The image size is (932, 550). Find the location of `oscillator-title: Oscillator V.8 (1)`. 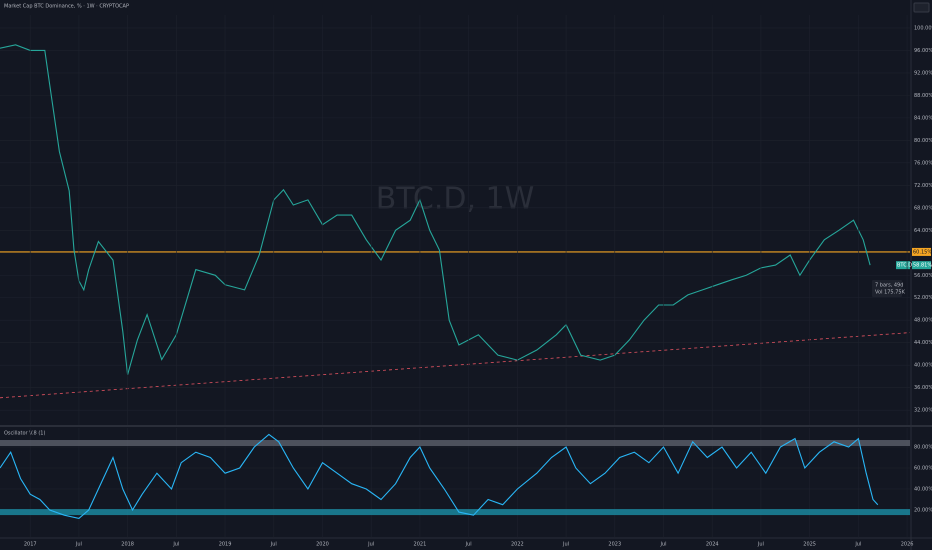

oscillator-title: Oscillator V.8 (1) is located at coordinates (24, 434).